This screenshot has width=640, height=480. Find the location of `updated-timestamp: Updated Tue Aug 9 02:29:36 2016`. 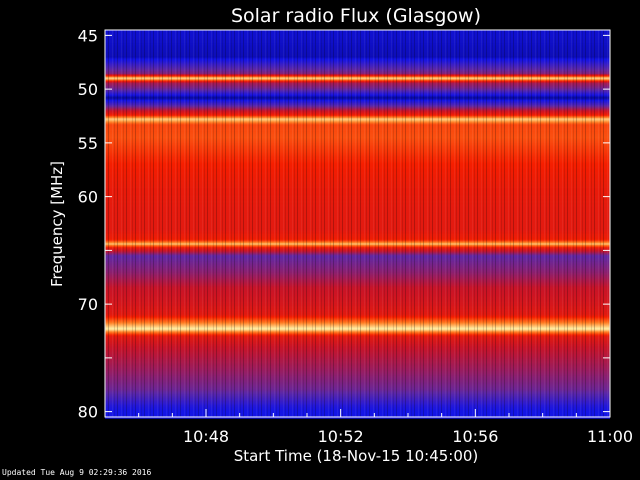

updated-timestamp: Updated Tue Aug 9 02:29:36 2016 is located at coordinates (77, 472).